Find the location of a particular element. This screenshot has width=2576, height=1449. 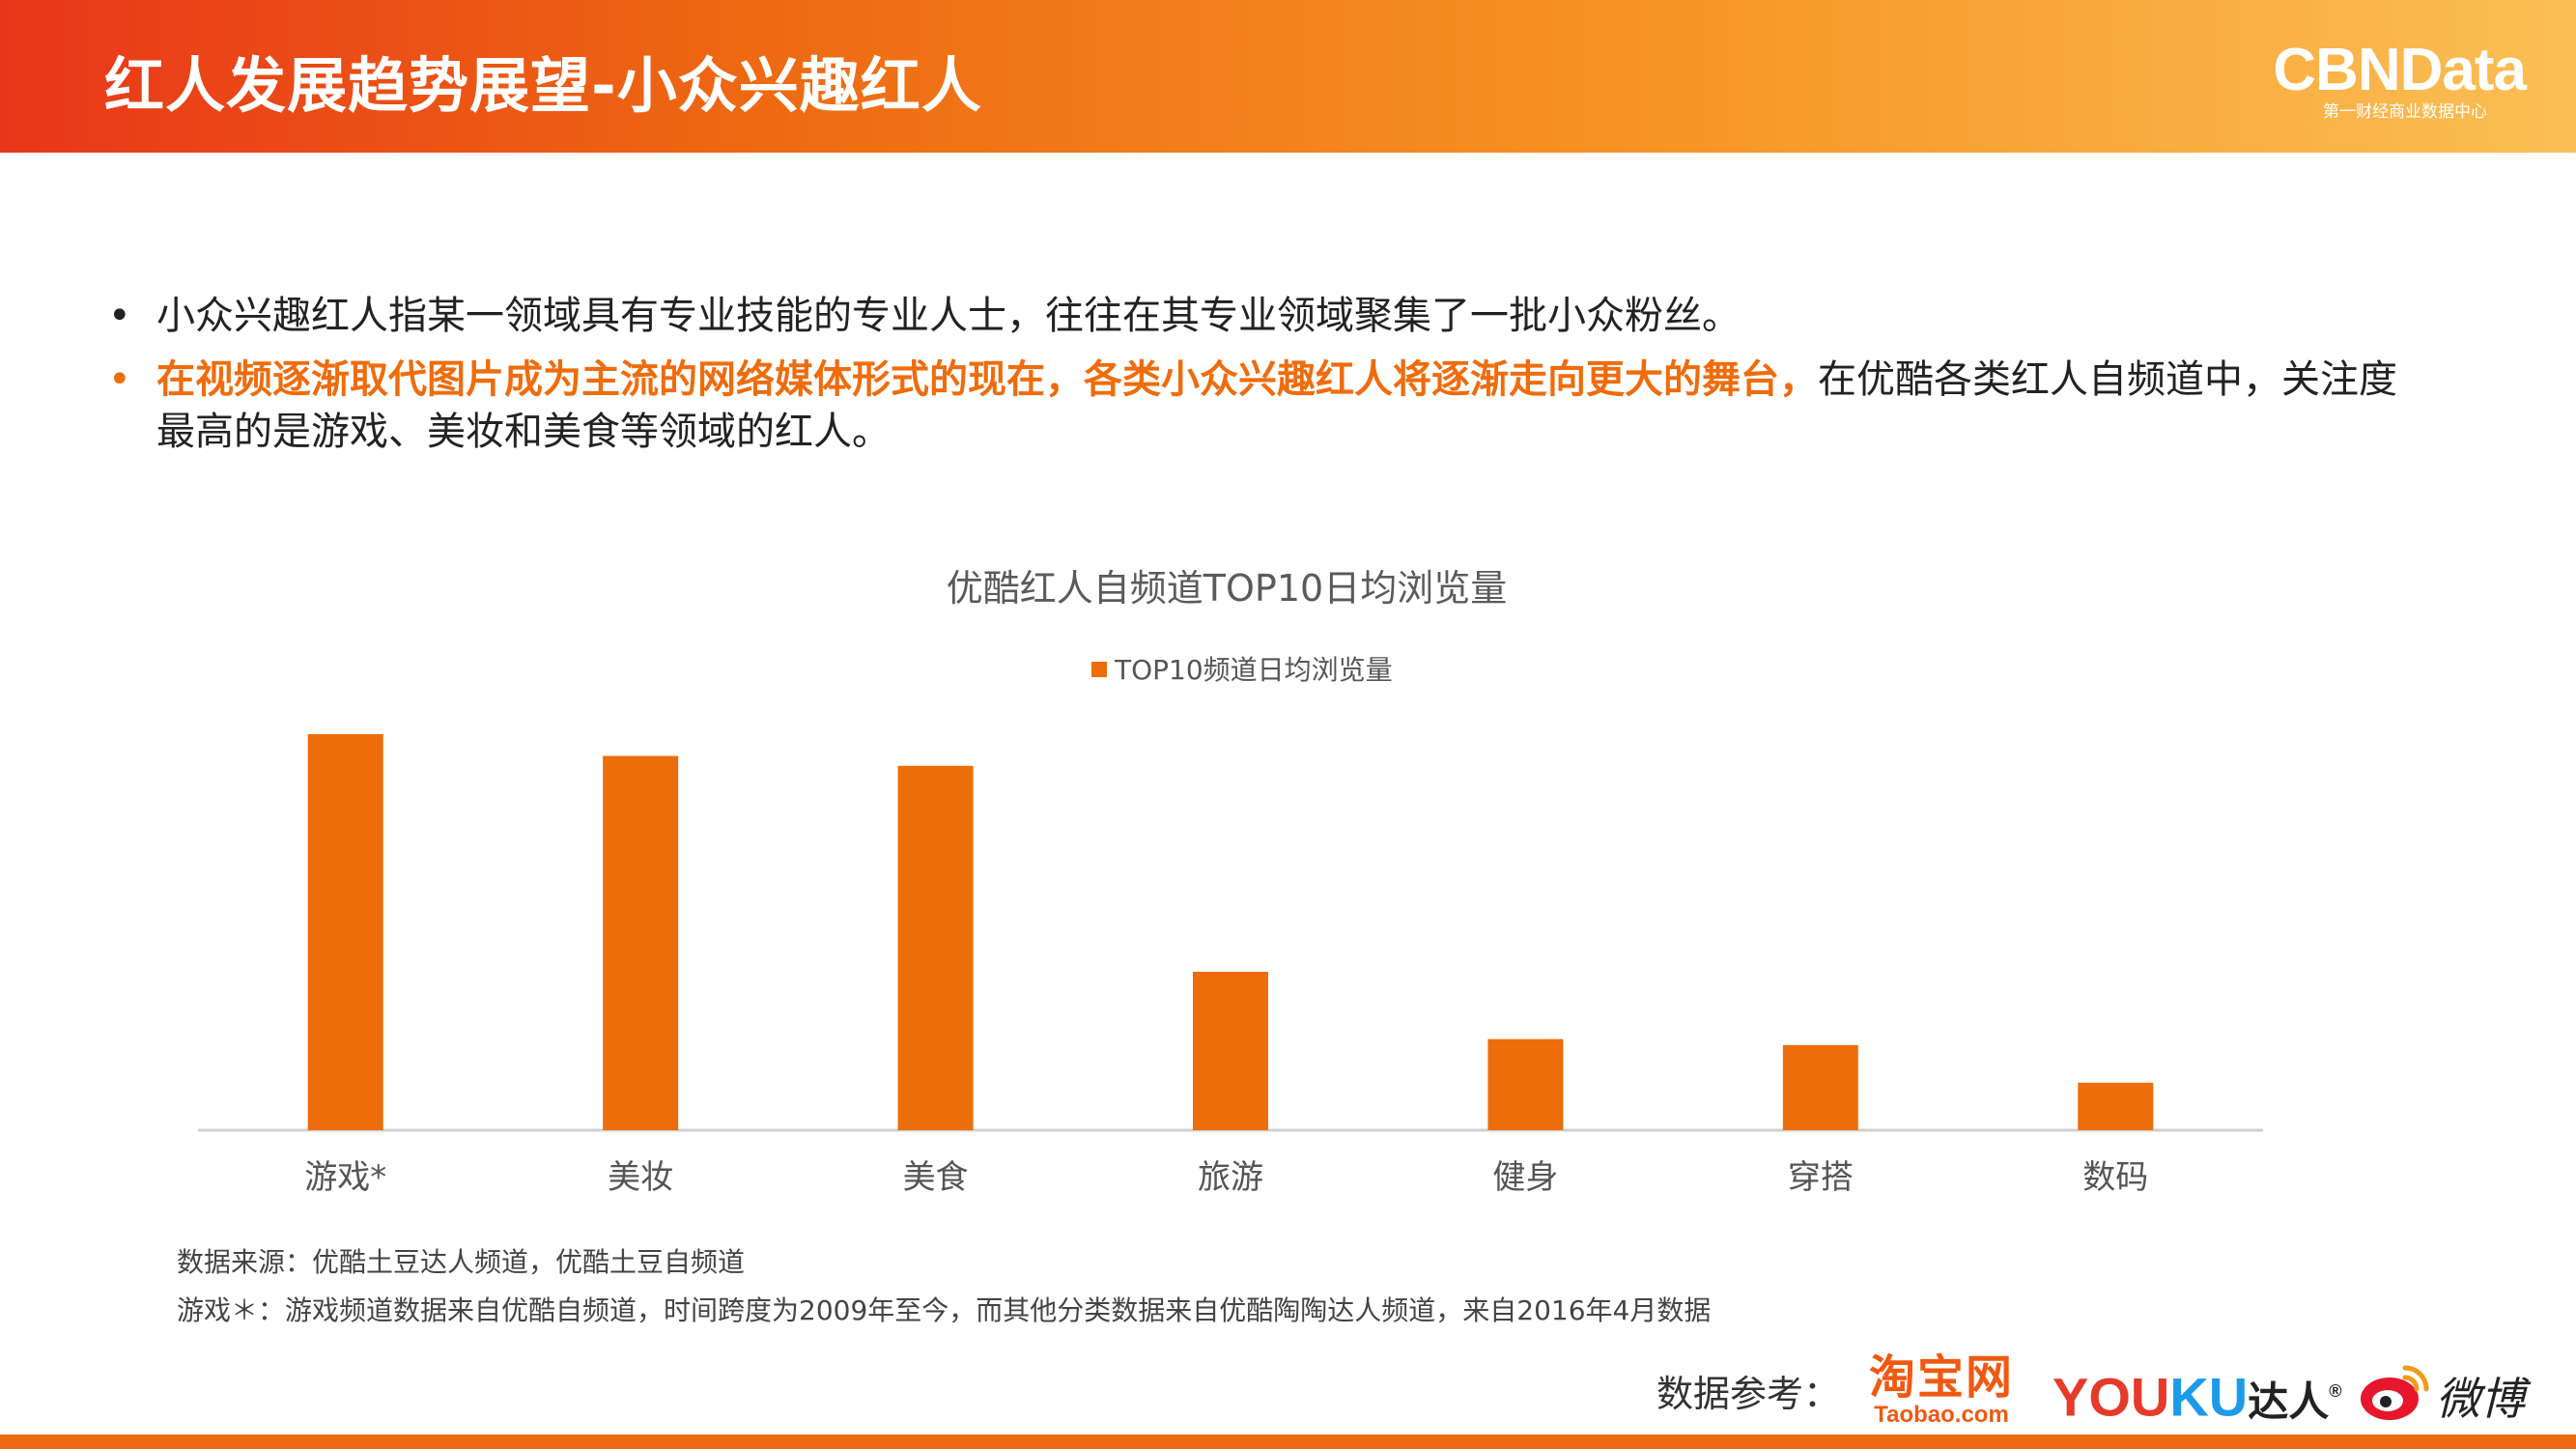

youku-logo-ku: KU is located at coordinates (2209, 1397).